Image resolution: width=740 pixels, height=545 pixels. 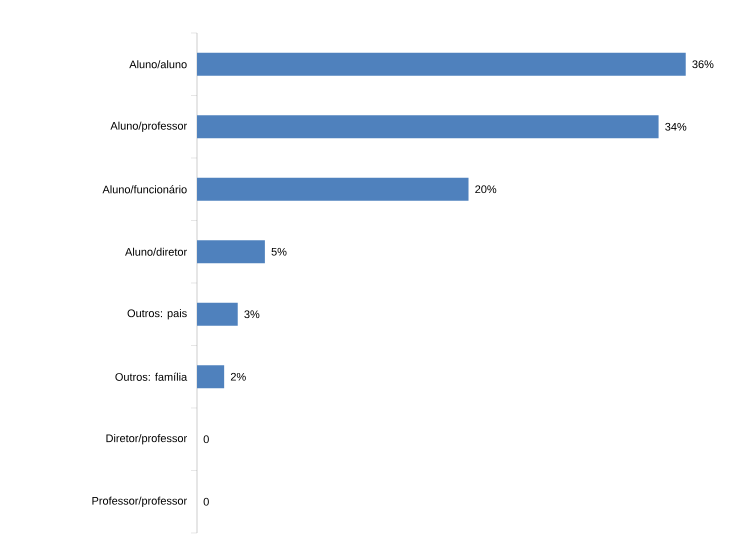 What do you see at coordinates (146, 439) in the screenshot?
I see `y-tick-label: Diretor/professor` at bounding box center [146, 439].